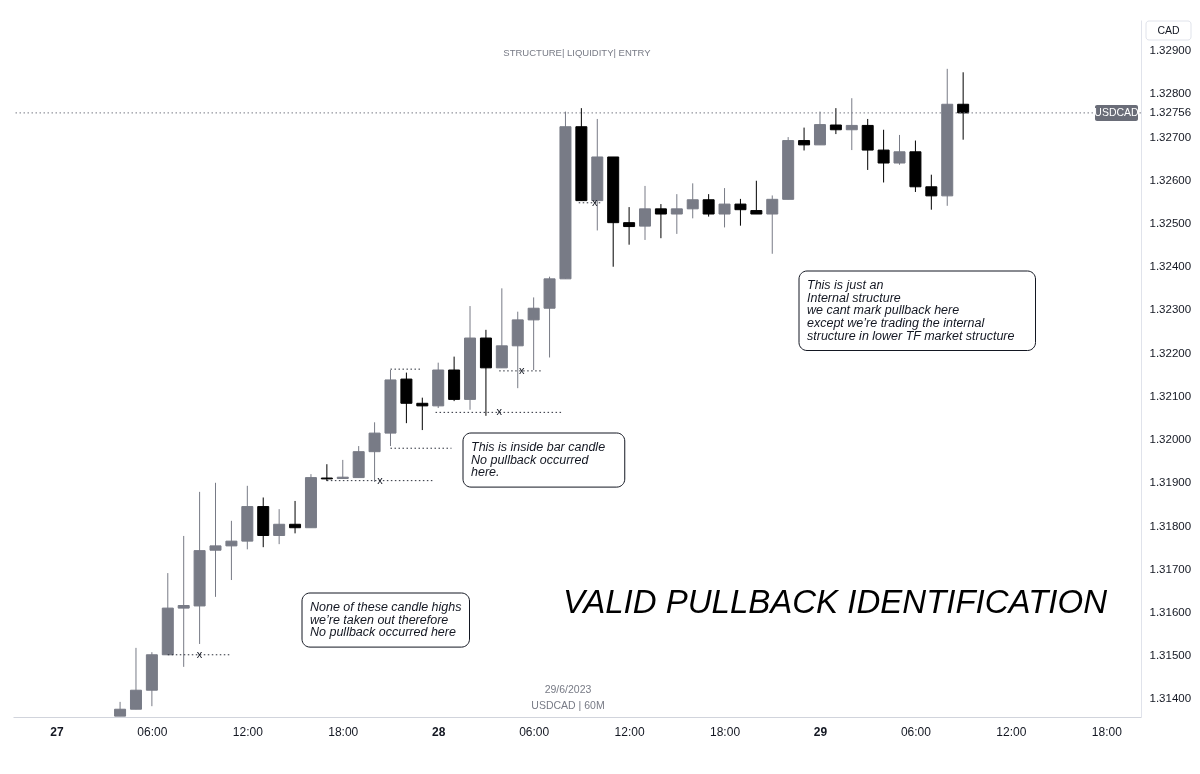 This screenshot has height=774, width=1200. What do you see at coordinates (1170, 482) in the screenshot?
I see `y-tick-label: 1.31900` at bounding box center [1170, 482].